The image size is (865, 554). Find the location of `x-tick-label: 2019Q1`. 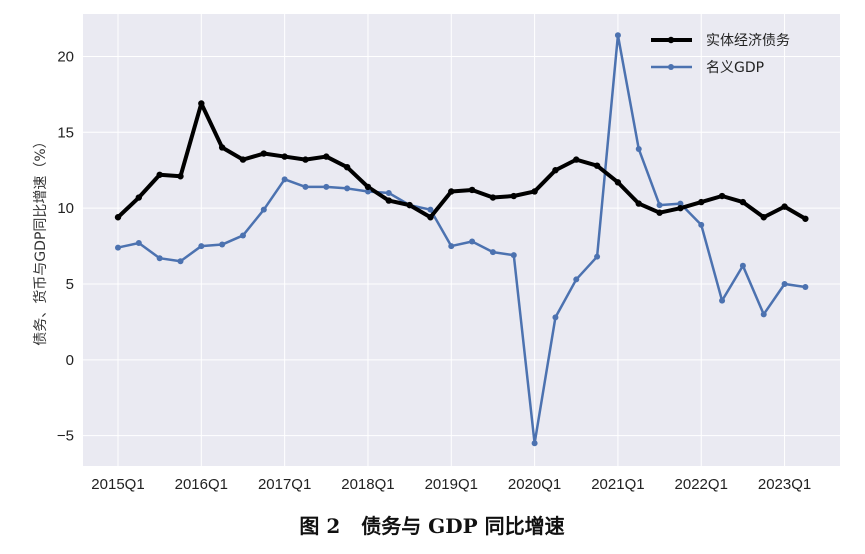

x-tick-label: 2019Q1 is located at coordinates (451, 484).